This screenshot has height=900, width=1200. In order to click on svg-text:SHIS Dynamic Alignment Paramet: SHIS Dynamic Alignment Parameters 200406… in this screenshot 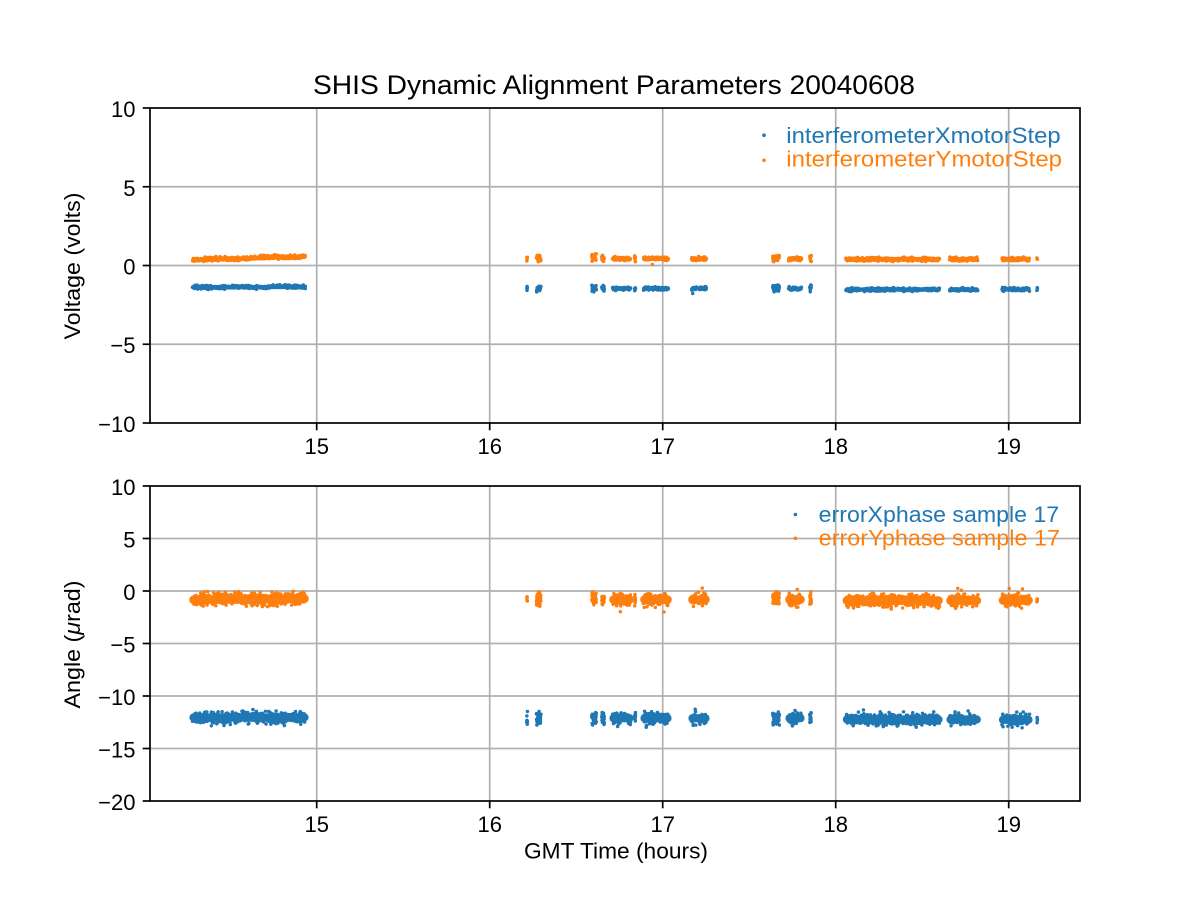, I will do `click(614, 85)`.